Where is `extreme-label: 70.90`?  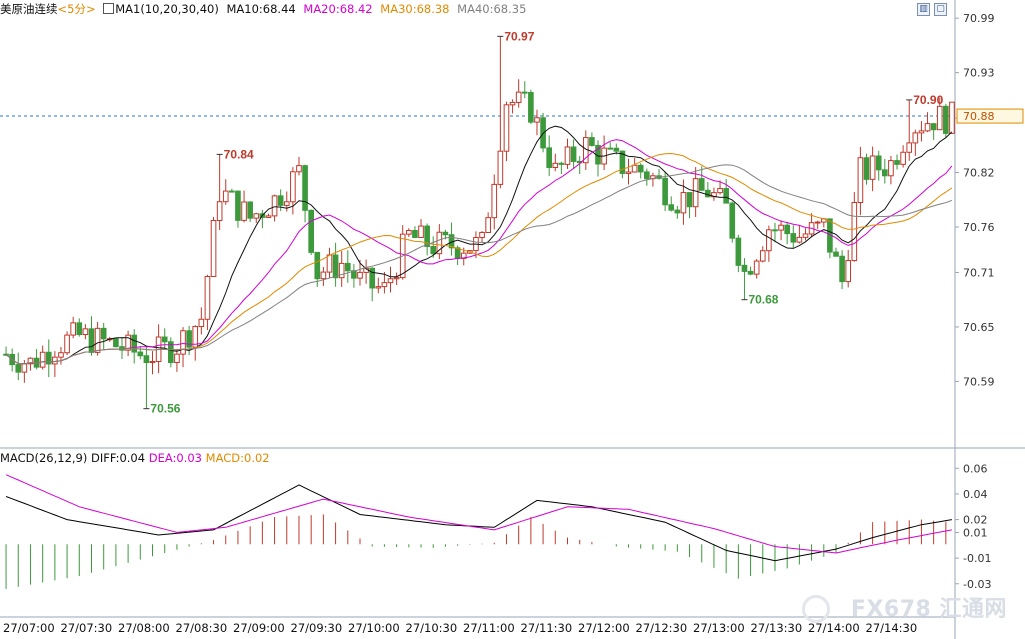
extreme-label: 70.90 is located at coordinates (928, 100).